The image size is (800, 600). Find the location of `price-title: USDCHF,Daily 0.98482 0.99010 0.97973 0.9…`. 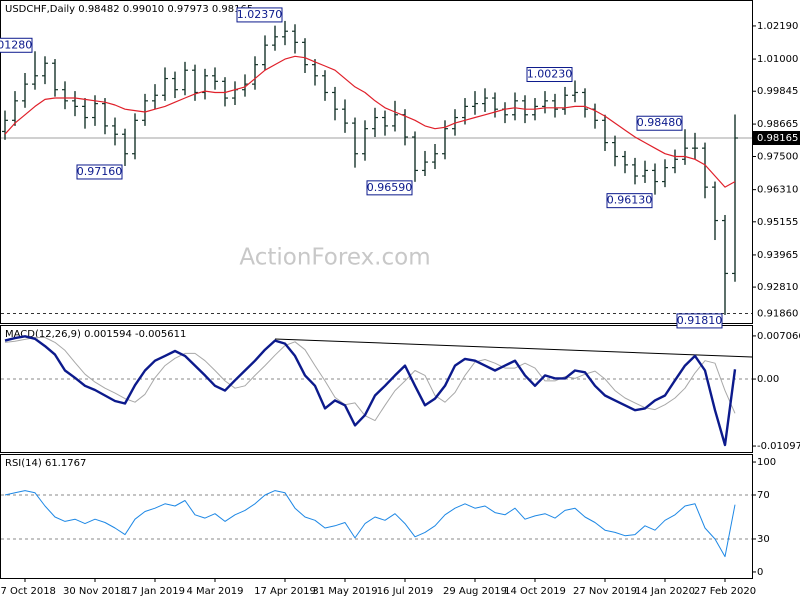

price-title: USDCHF,Daily 0.98482 0.99010 0.97973 0.9… is located at coordinates (129, 9).